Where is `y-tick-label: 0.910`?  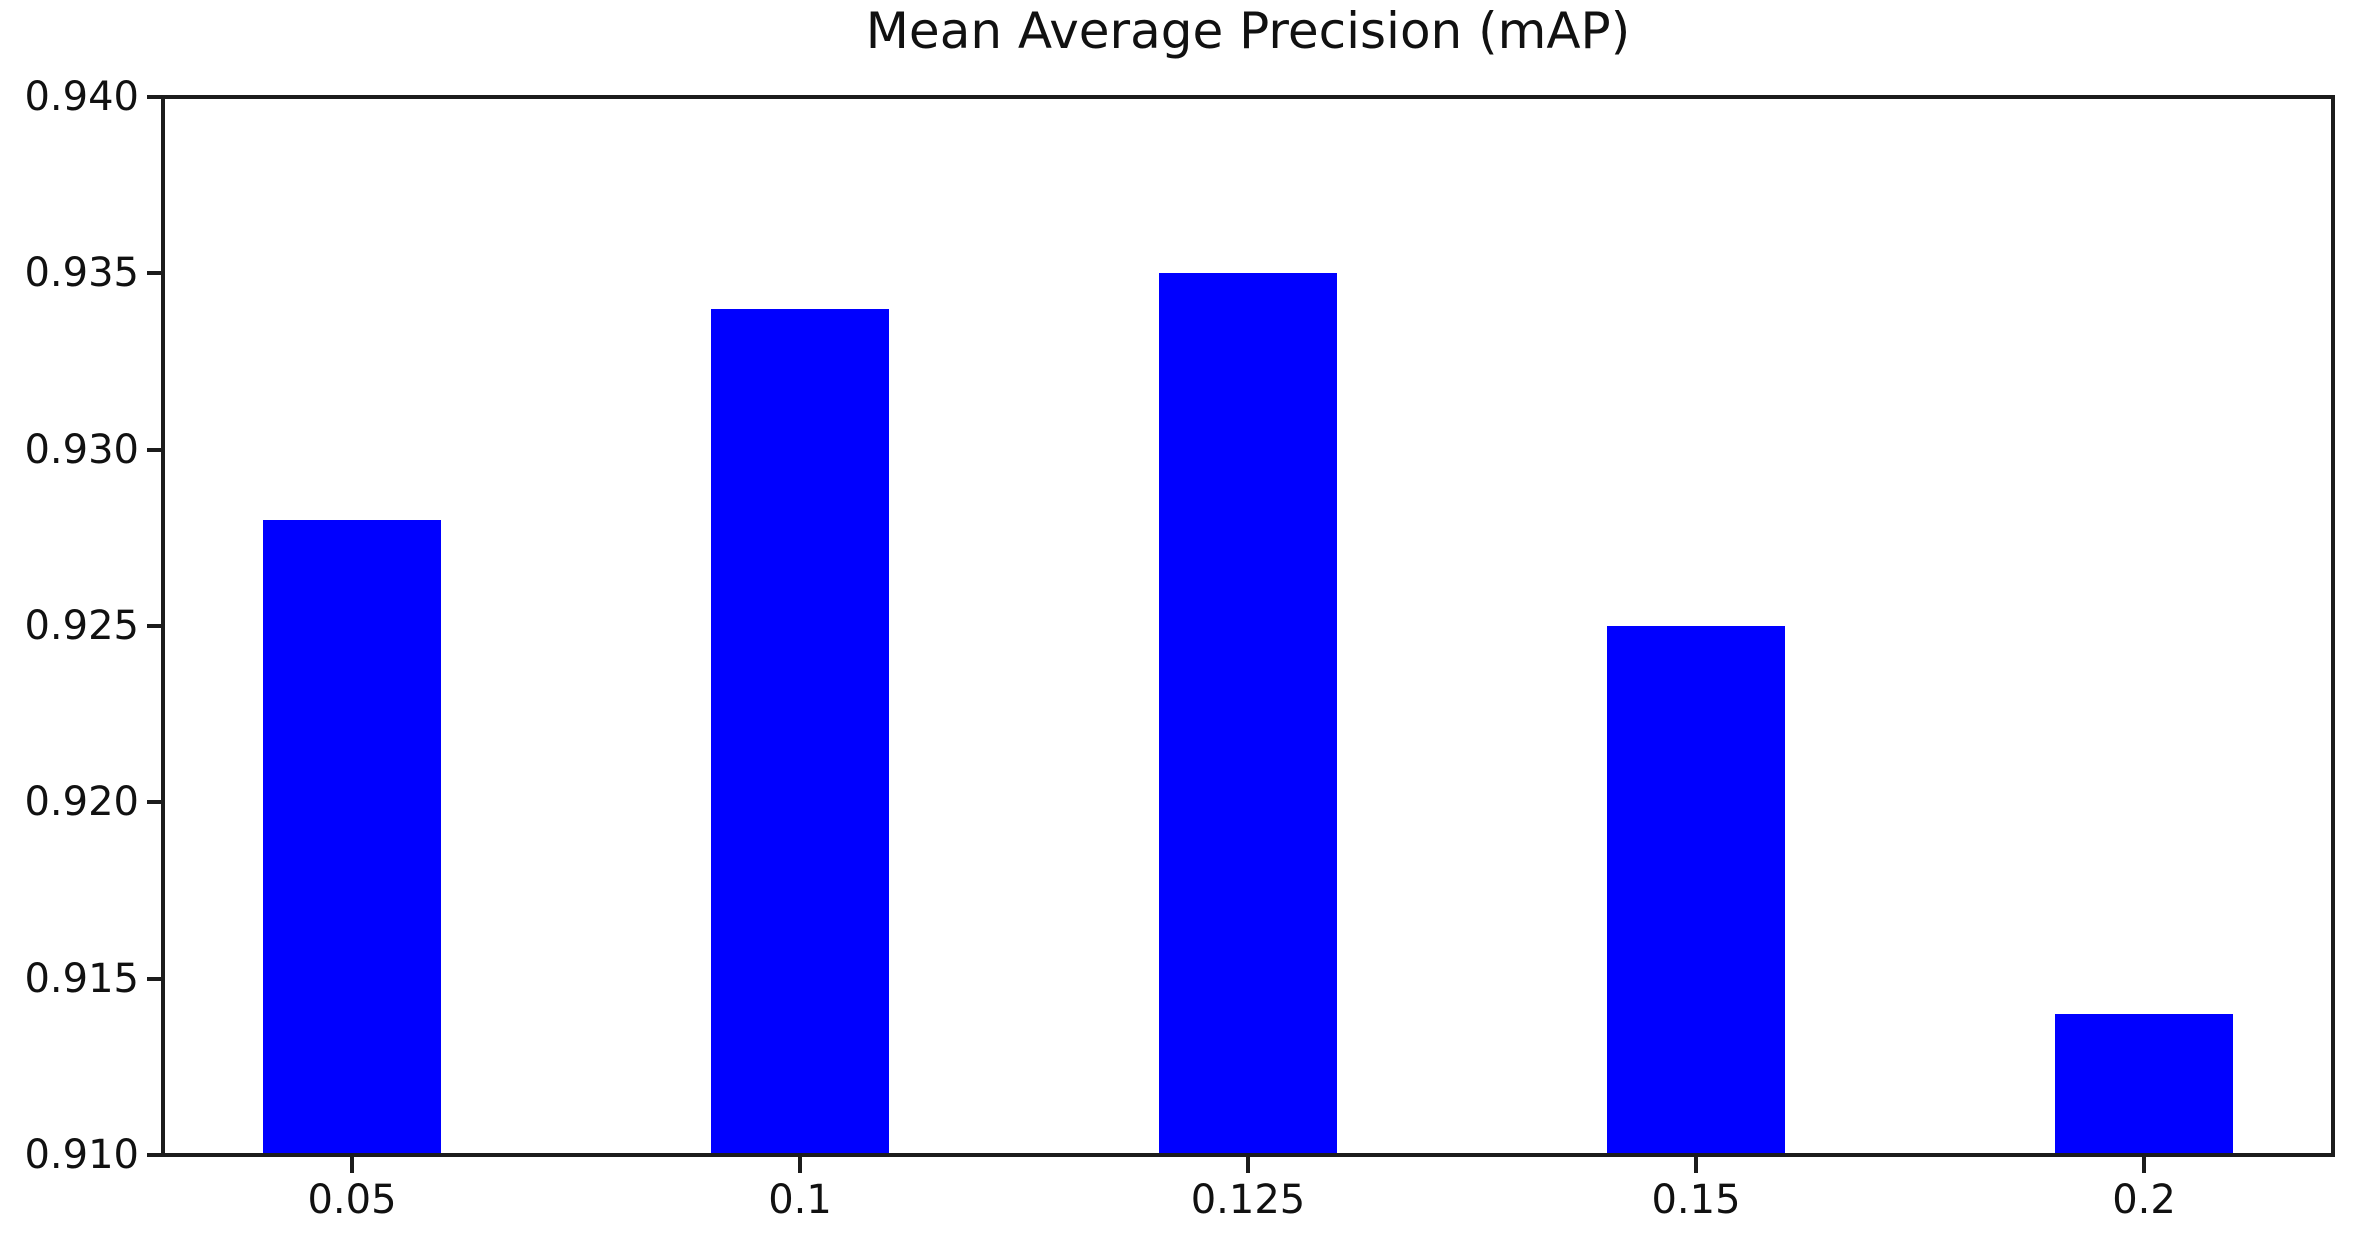 y-tick-label: 0.910 is located at coordinates (81, 1155).